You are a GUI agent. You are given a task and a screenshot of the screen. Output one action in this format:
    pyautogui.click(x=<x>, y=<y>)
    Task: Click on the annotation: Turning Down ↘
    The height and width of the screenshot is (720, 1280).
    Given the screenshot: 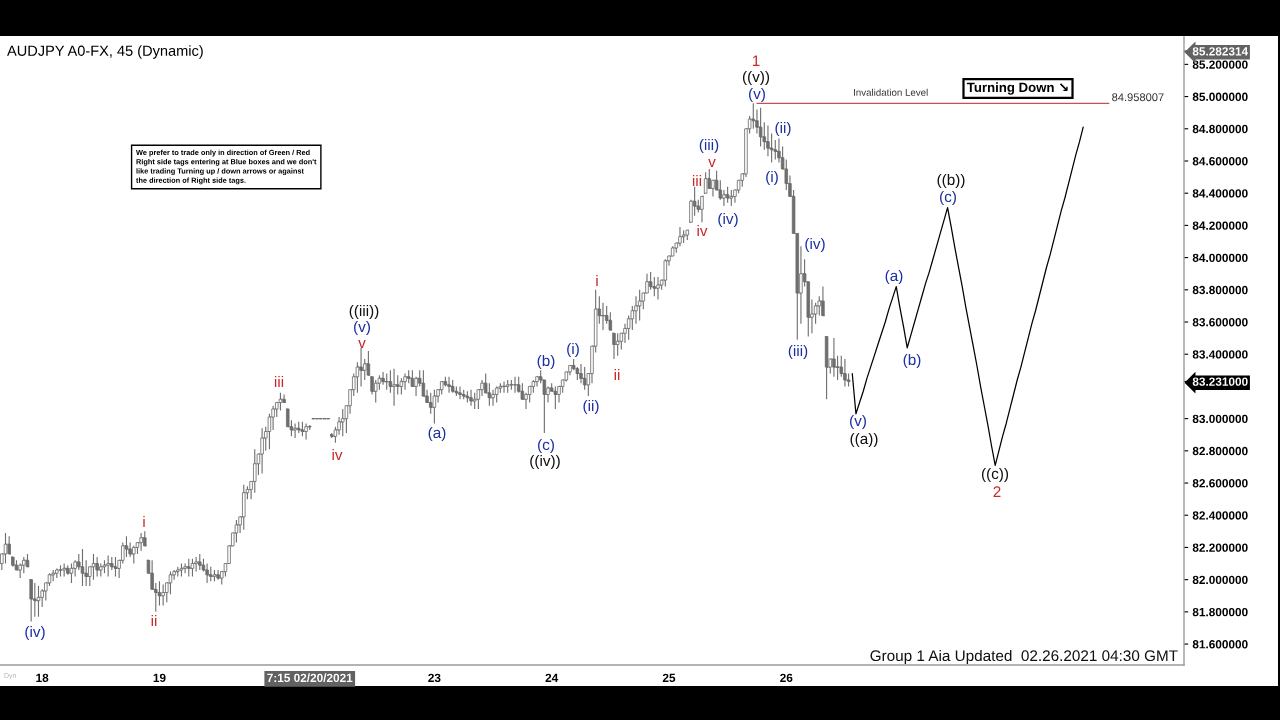 What is the action you would take?
    pyautogui.click(x=1017, y=88)
    